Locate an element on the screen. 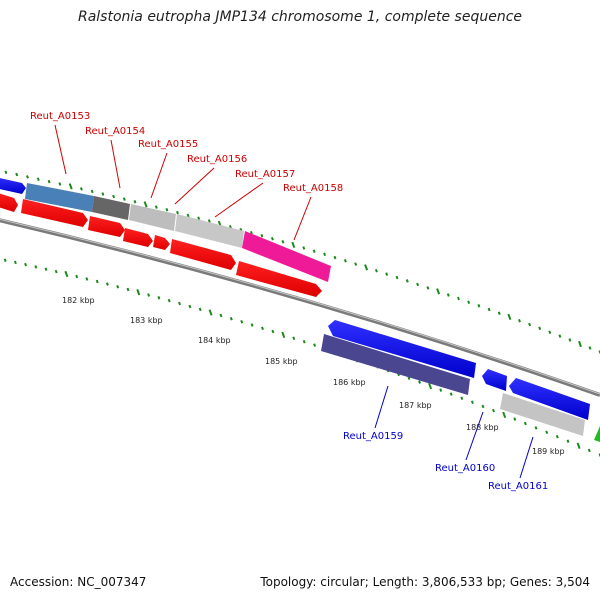  gene-label-reut-a0153: Reut_A0153 is located at coordinates (60, 116).